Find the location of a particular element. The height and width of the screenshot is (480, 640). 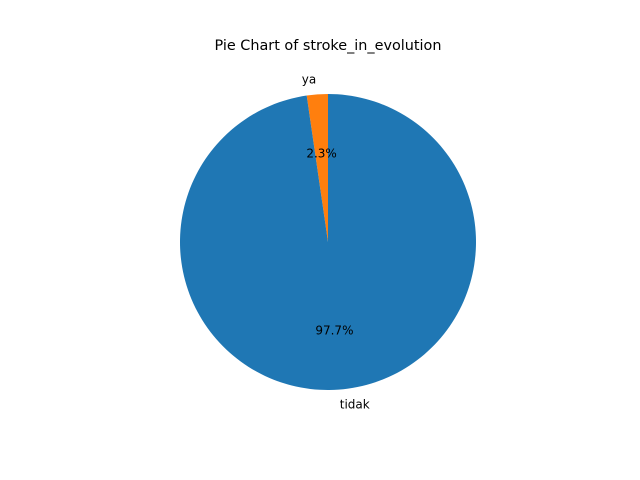

slice-percent-ya: 2.3% is located at coordinates (321, 153).